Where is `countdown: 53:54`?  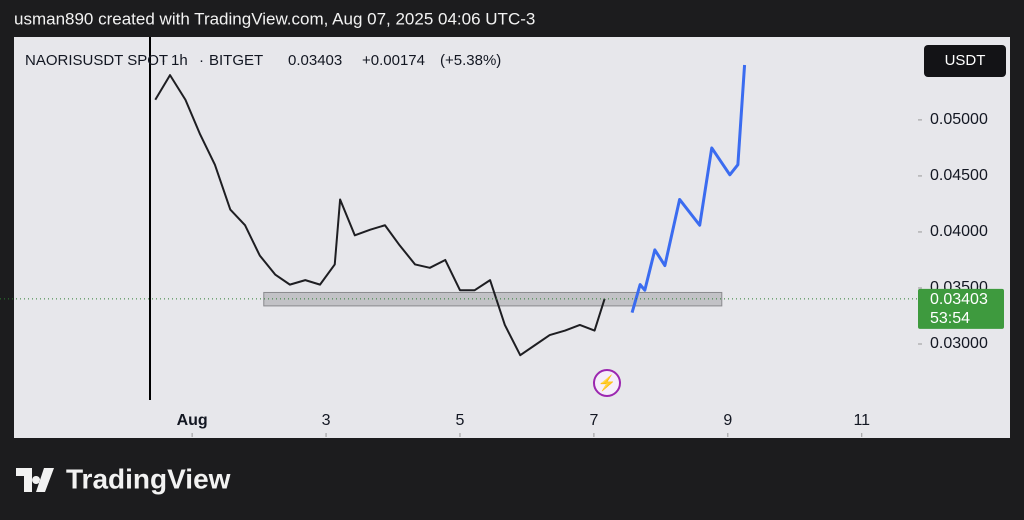 countdown: 53:54 is located at coordinates (950, 318).